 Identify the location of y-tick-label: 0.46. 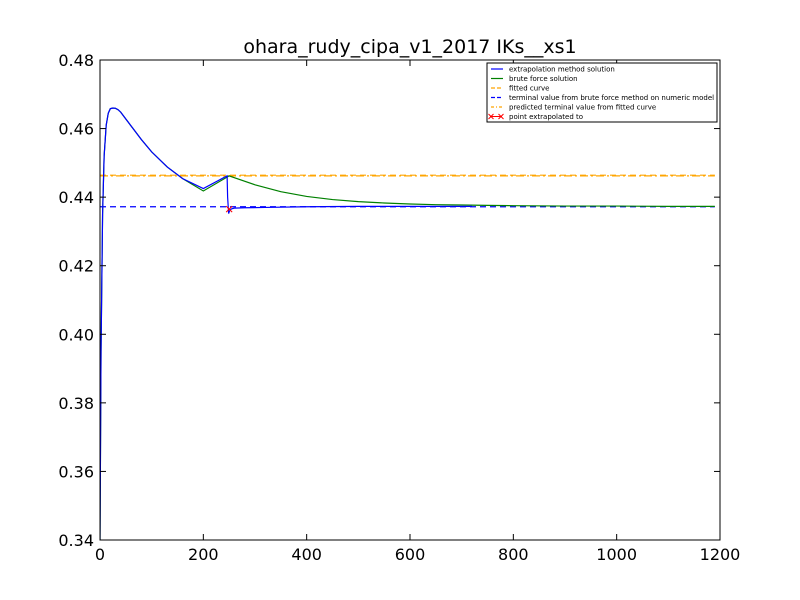
(76, 129).